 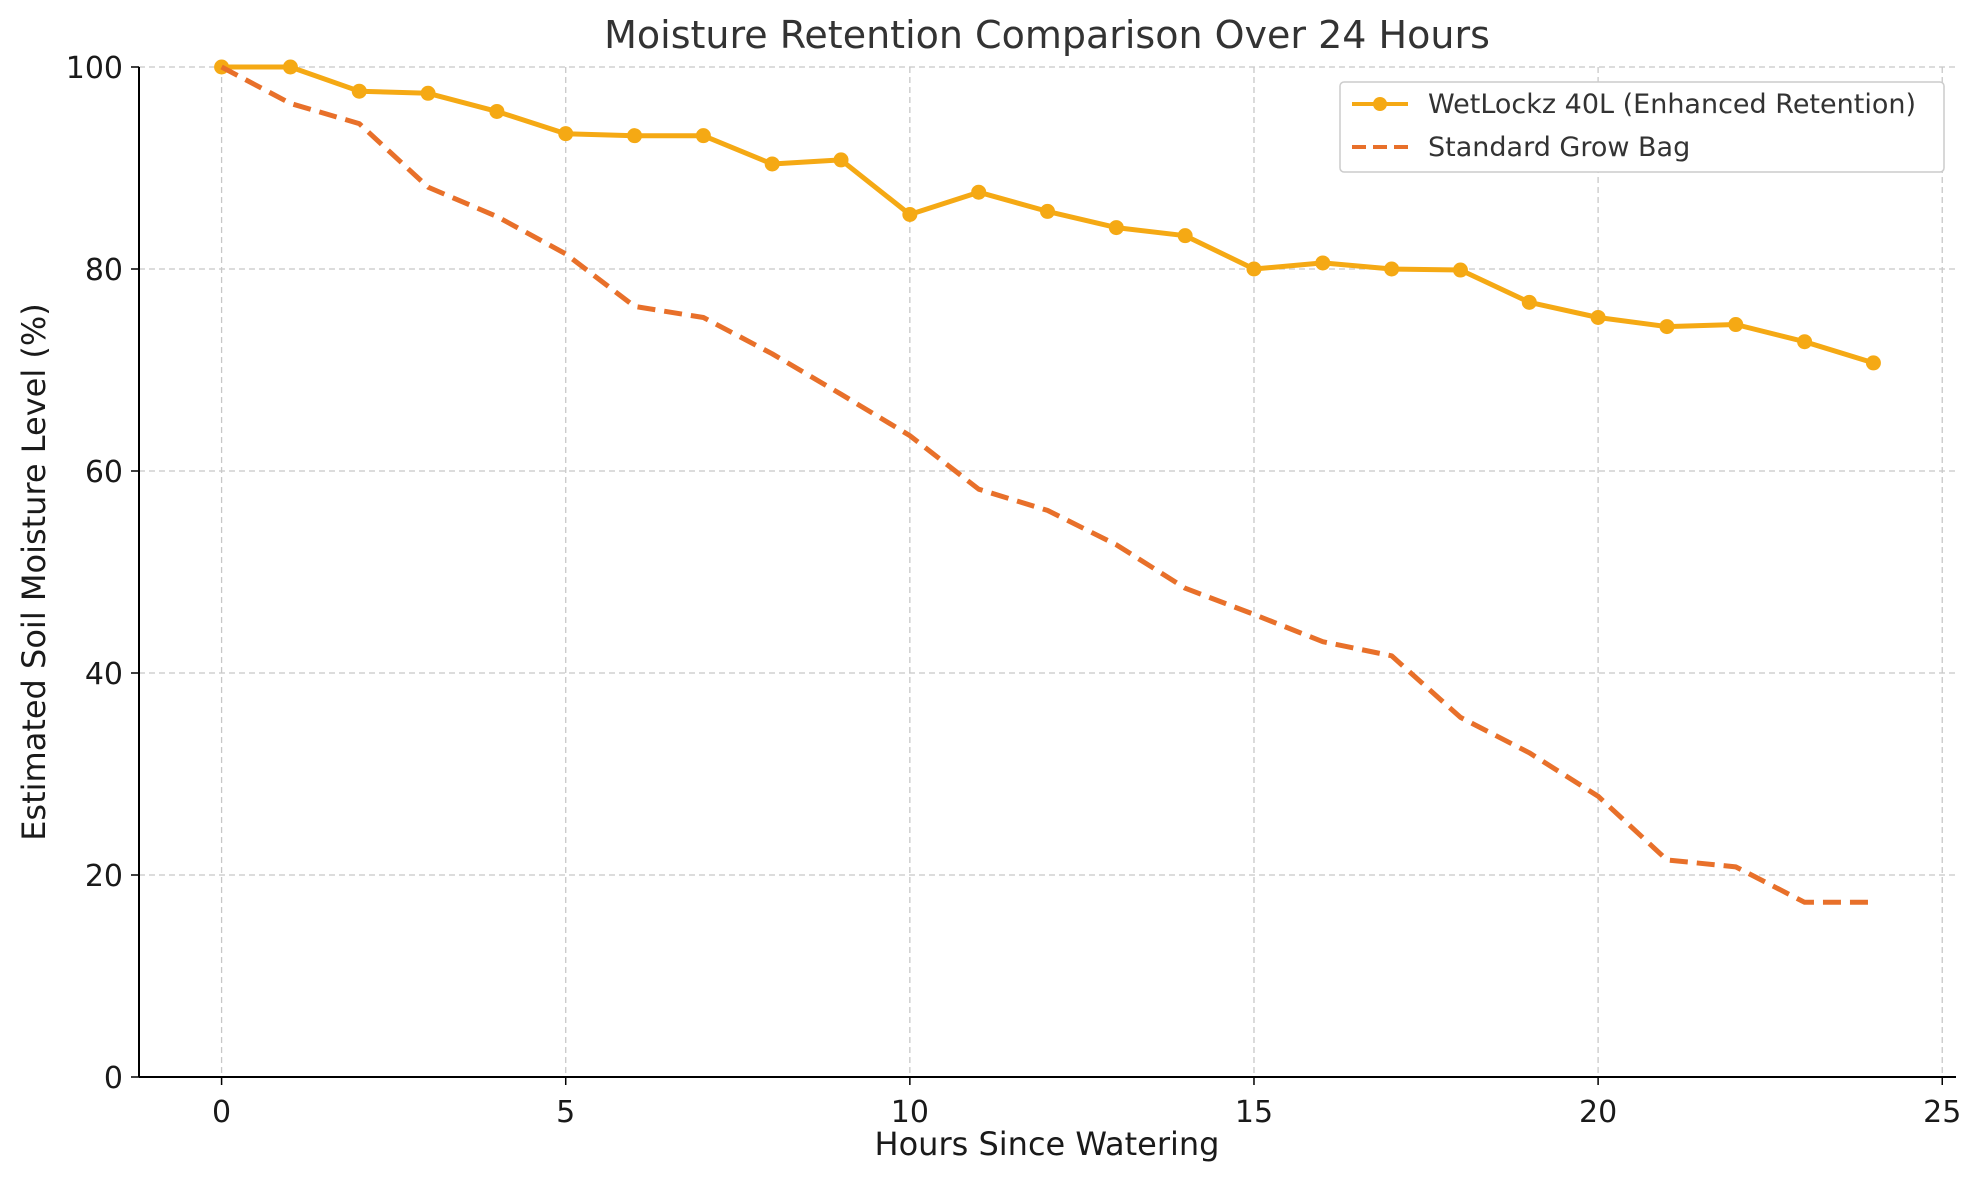 I want to click on legend-marker-wetlockz, so click(x=1380, y=104).